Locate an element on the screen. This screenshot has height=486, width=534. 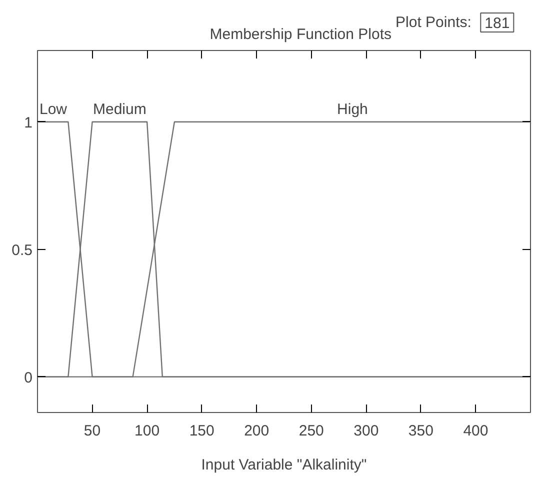
x-tick-label: 350 is located at coordinates (421, 431).